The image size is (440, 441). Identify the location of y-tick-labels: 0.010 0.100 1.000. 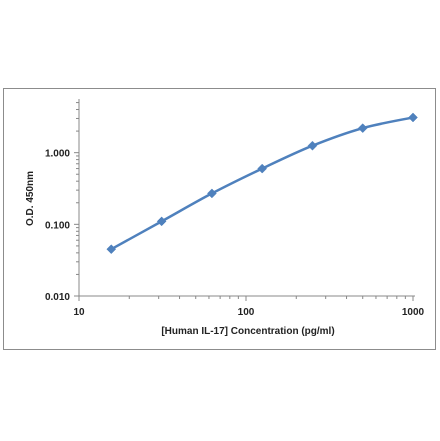
(57, 226).